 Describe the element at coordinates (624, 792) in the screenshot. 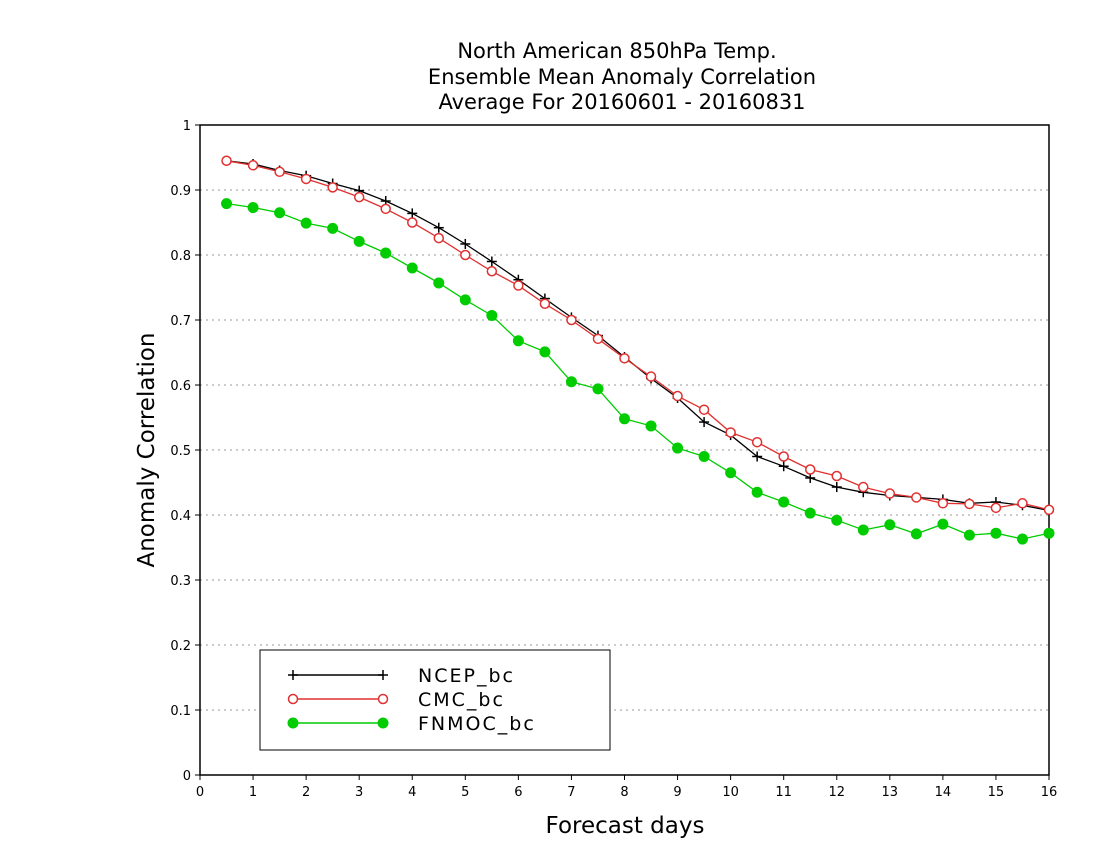

I see `x-tick-label: 8` at that location.